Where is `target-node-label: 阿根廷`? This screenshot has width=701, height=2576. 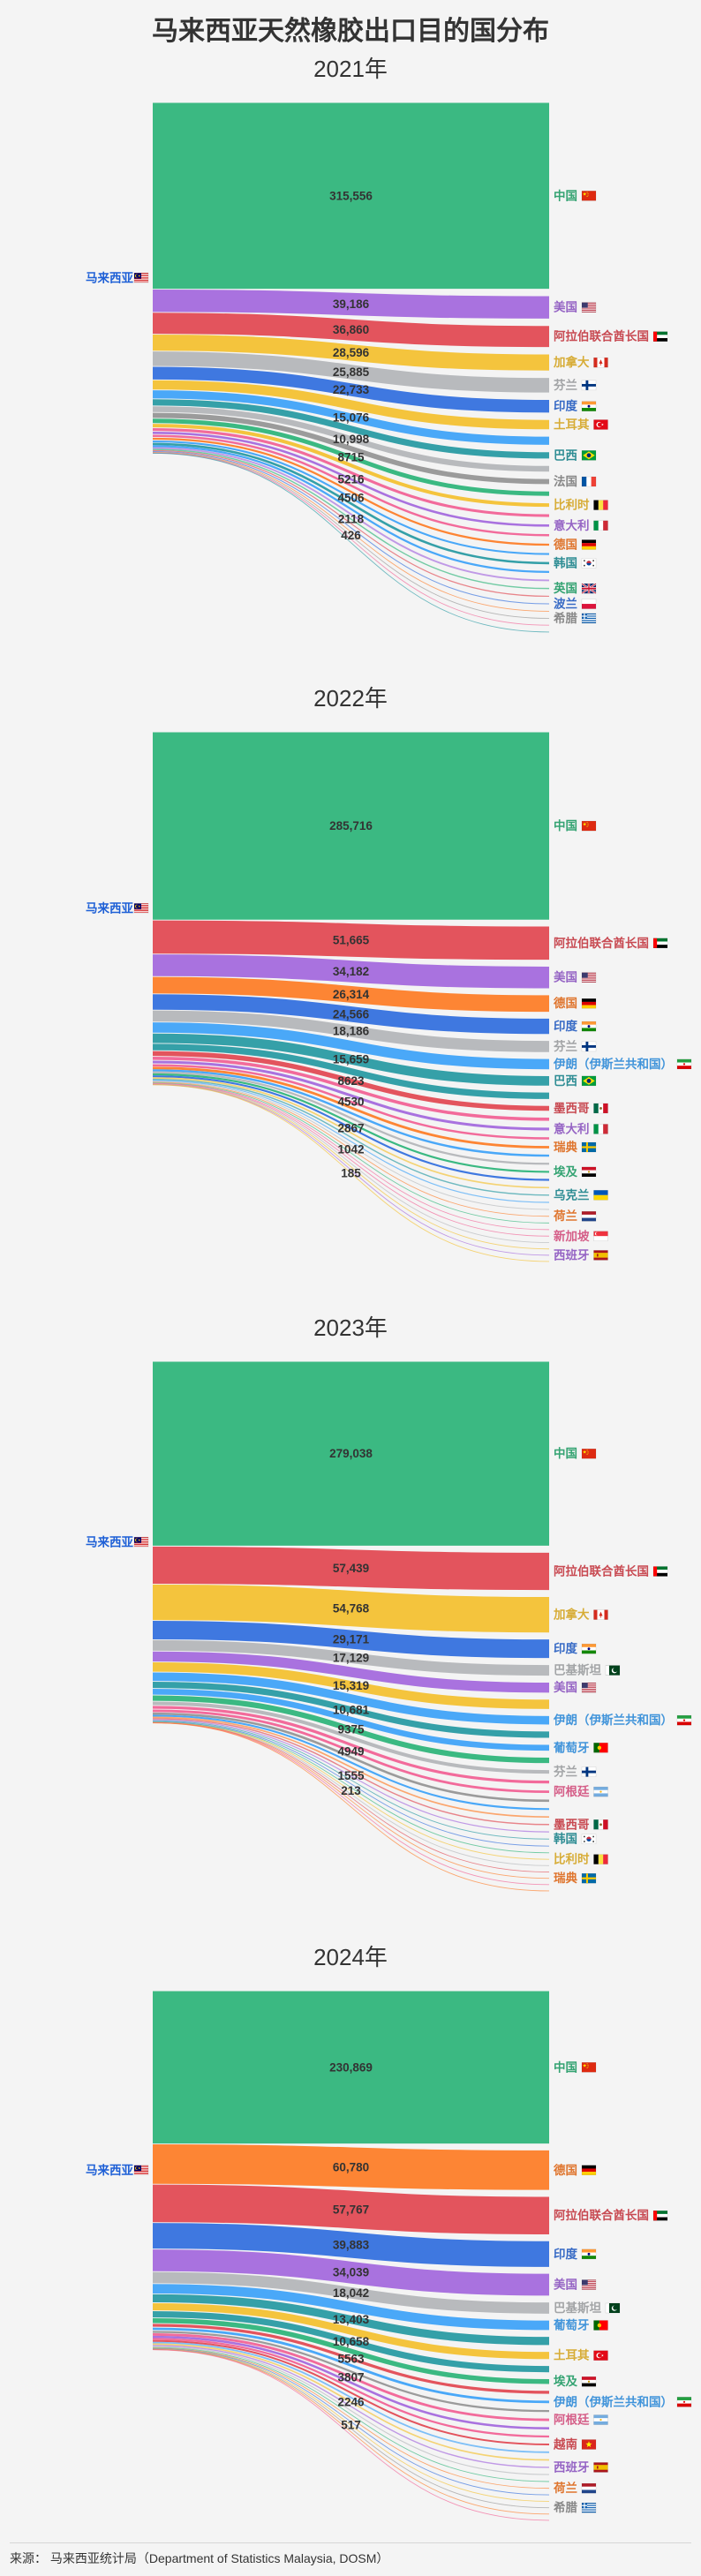 target-node-label: 阿根廷 is located at coordinates (572, 1791).